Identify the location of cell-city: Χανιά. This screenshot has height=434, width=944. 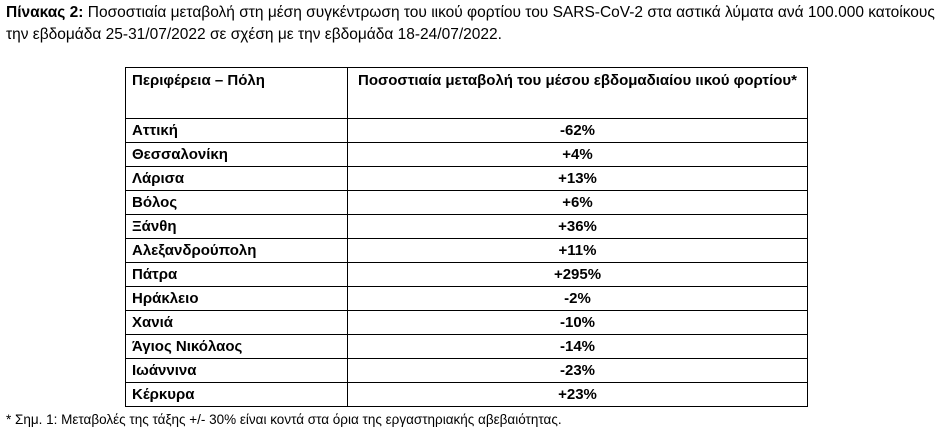
(236, 322).